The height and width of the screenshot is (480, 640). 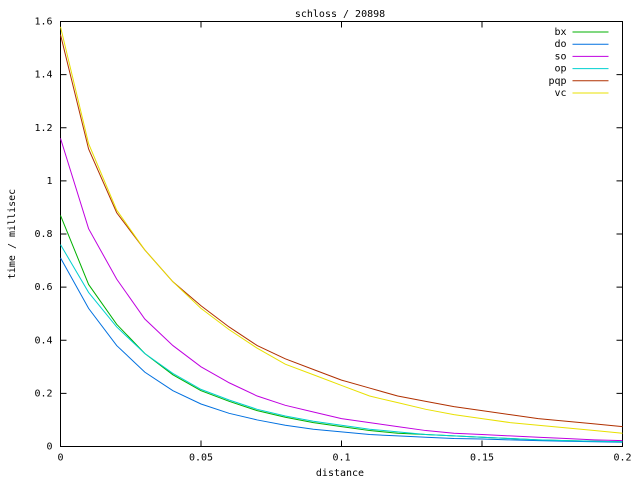 What do you see at coordinates (43, 22) in the screenshot?
I see `y-tick-label: 1.6` at bounding box center [43, 22].